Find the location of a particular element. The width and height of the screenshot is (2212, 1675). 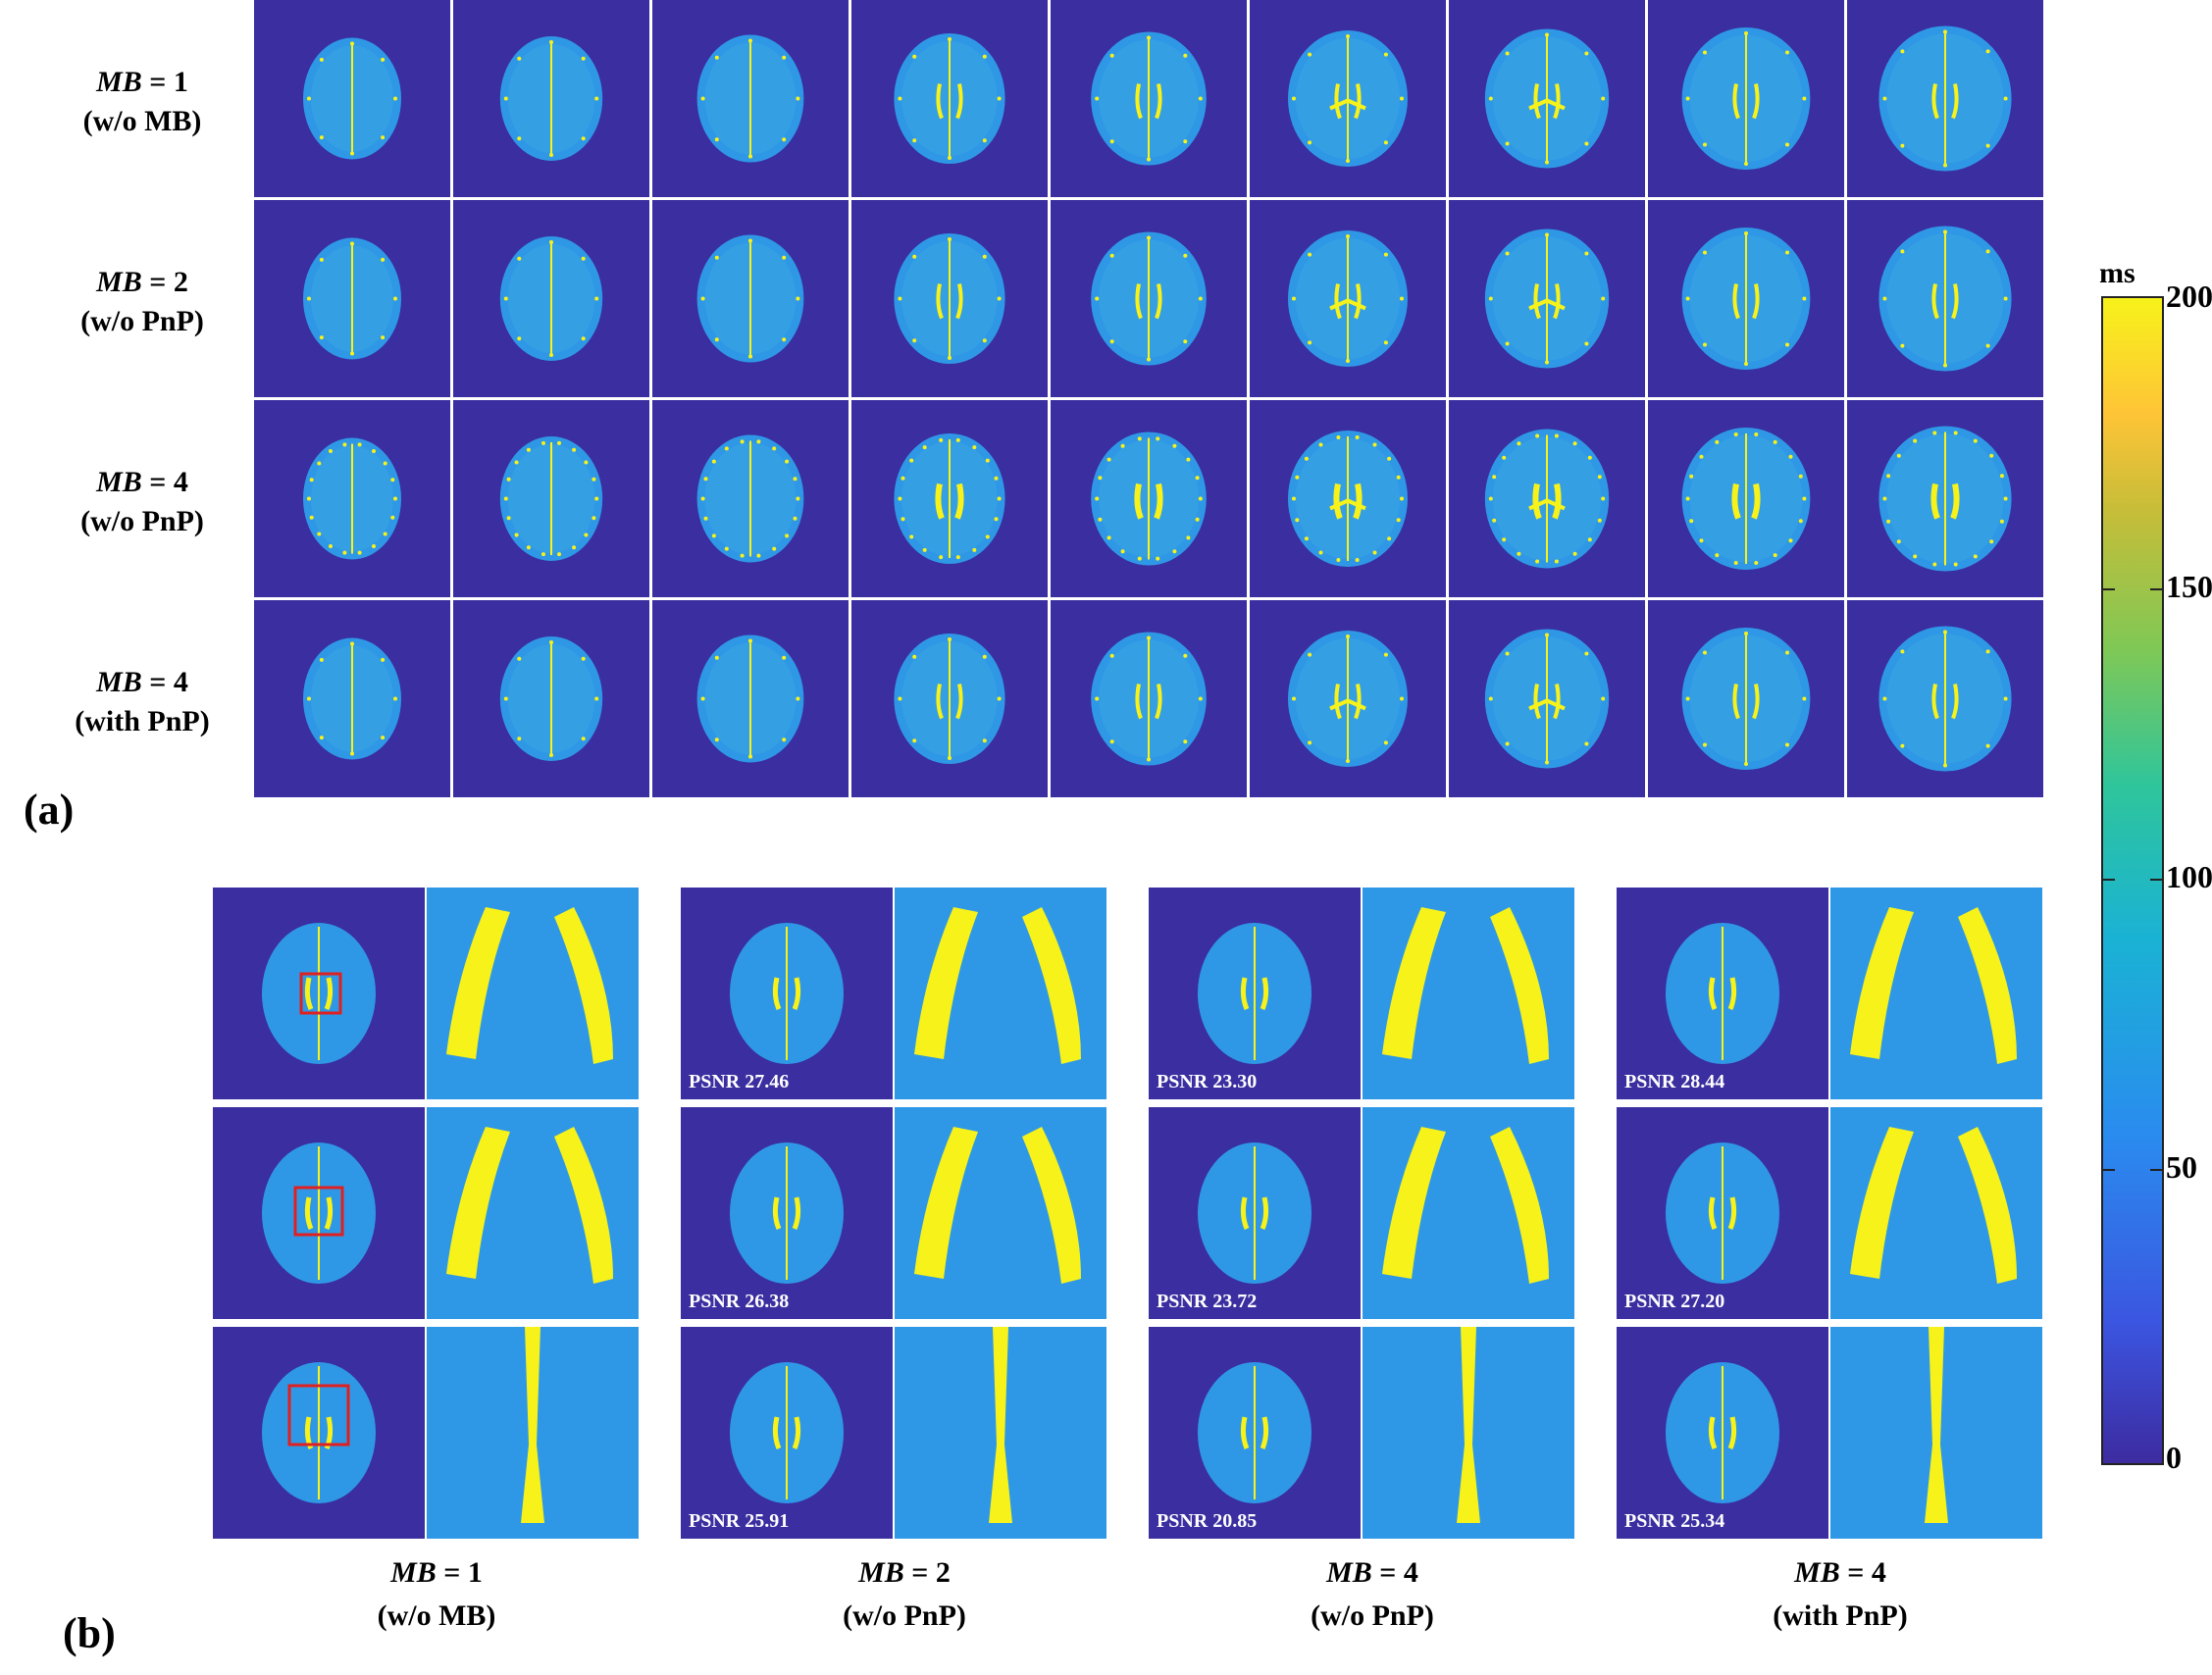

psnr-label: PSNR 20.85 is located at coordinates (1207, 1521).